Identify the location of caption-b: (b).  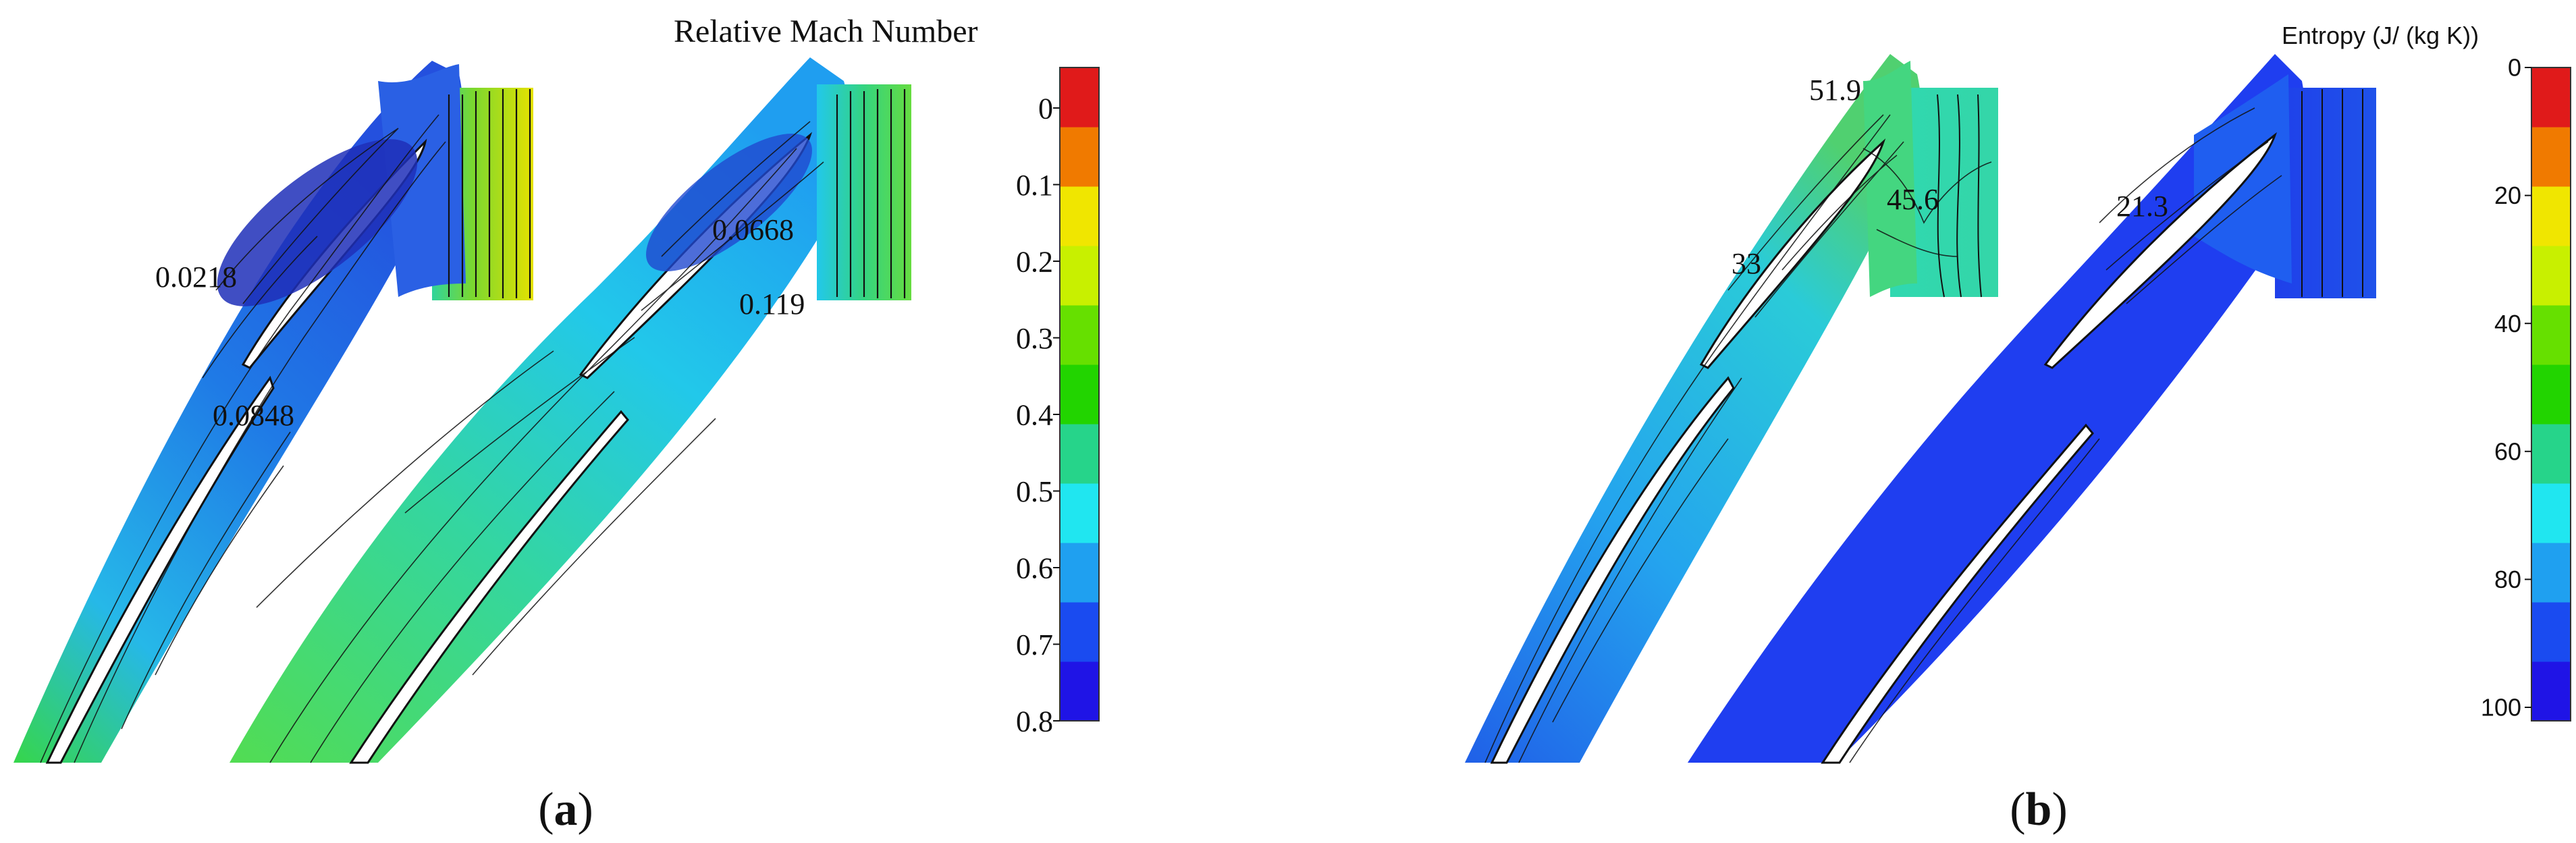
(2039, 810).